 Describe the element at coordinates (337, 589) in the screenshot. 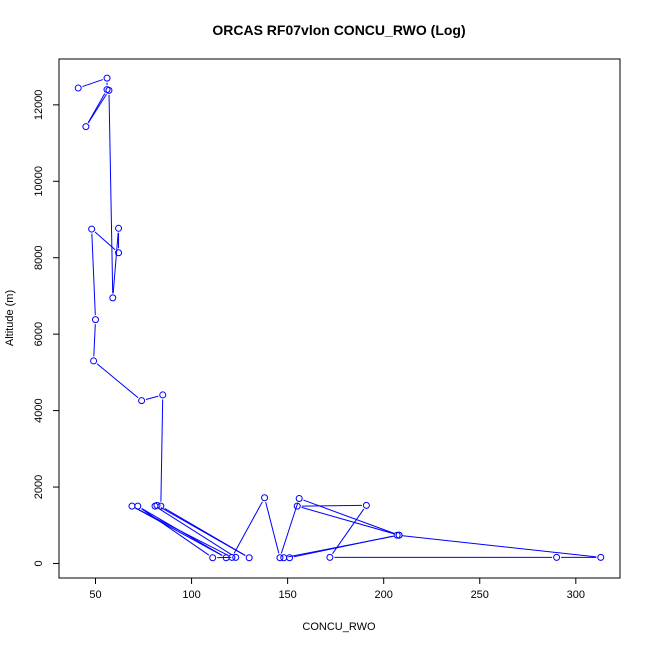

I see `x-axis: 50 100 150 200 250 300` at that location.